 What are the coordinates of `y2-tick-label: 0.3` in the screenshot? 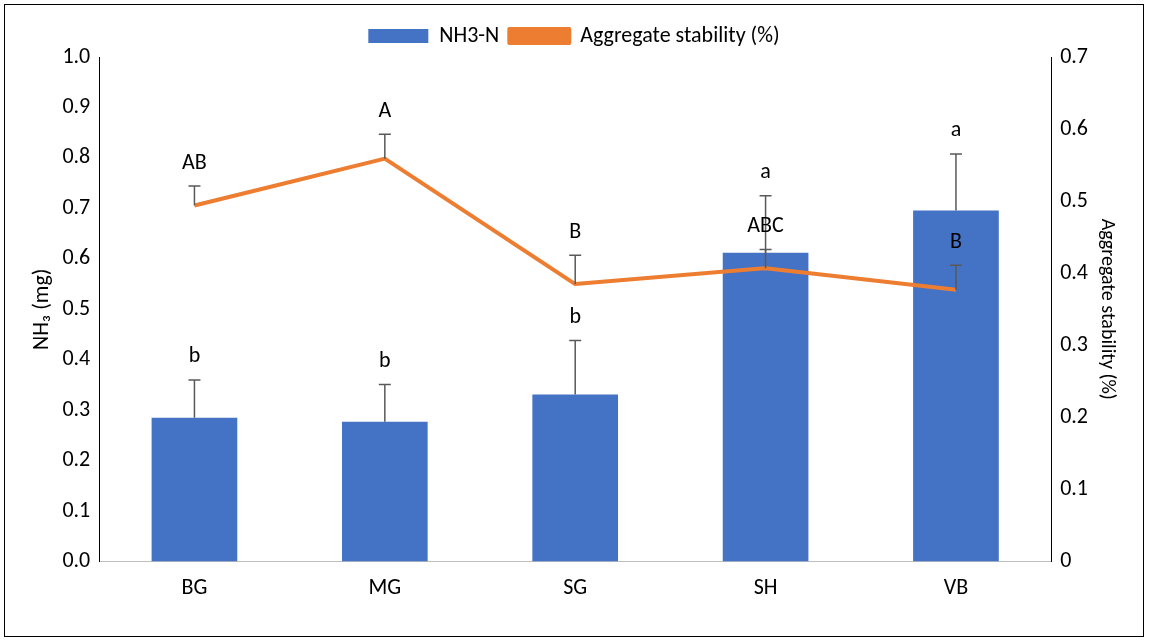 It's located at (1074, 343).